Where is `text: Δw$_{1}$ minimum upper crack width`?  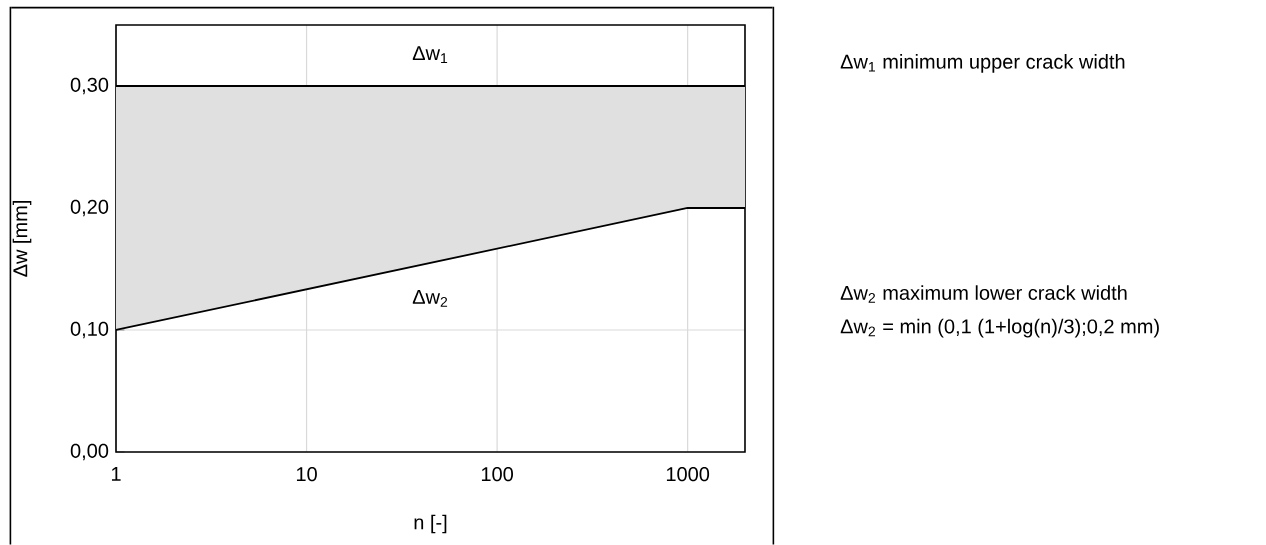
text: Δw$_{1}$ minimum upper crack width is located at coordinates (982, 63).